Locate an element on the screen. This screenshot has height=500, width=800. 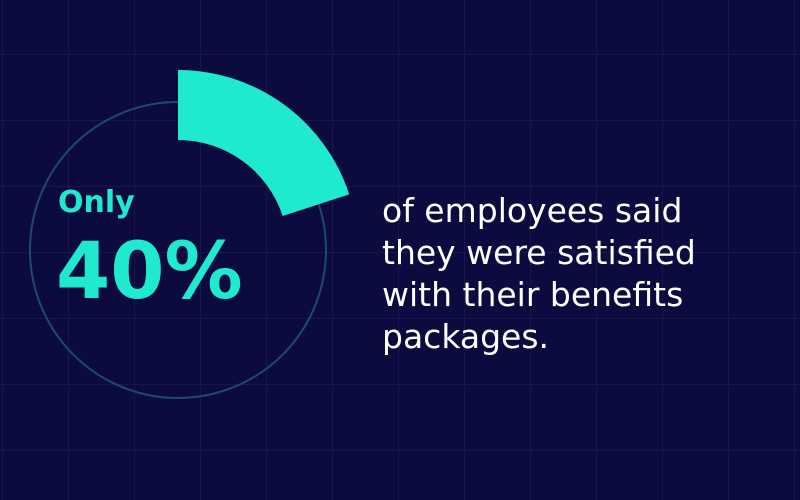
statement-line: packages. is located at coordinates (465, 336).